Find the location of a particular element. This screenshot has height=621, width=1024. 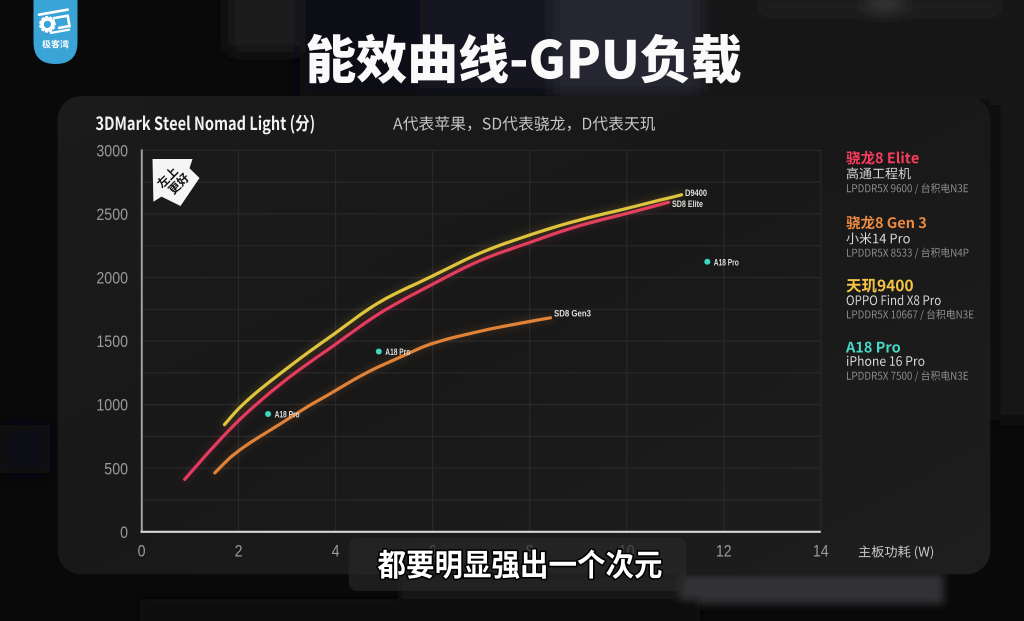

svg-text: 4 is located at coordinates (336, 550).